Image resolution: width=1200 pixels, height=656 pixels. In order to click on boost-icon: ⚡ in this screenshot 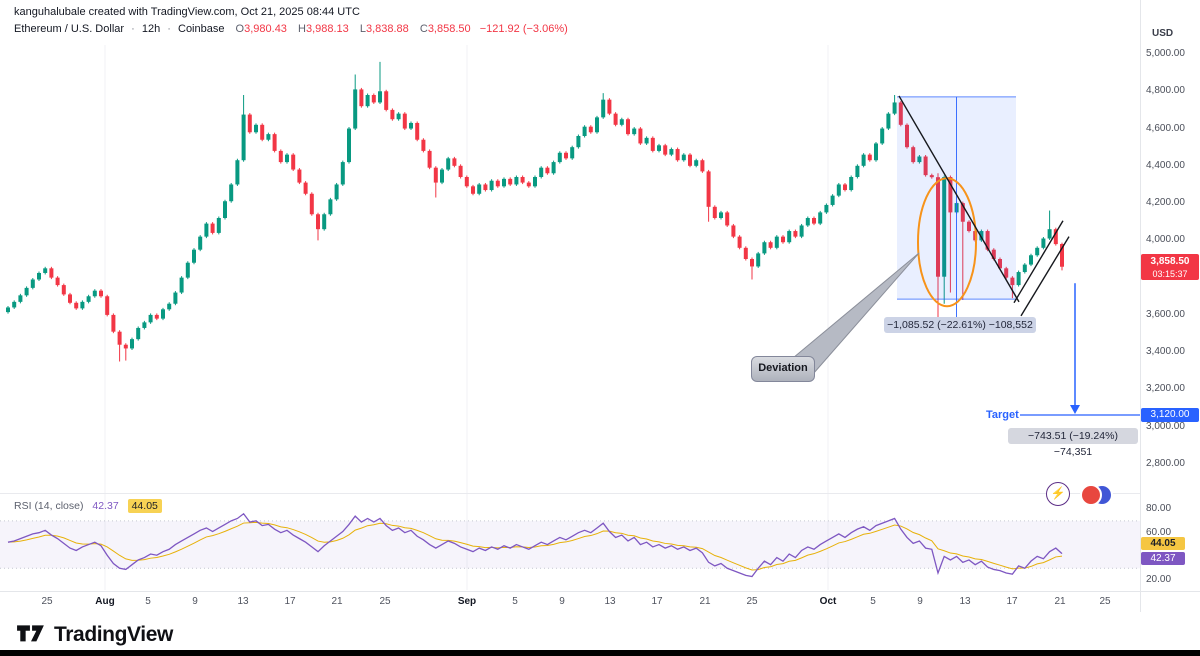, I will do `click(1058, 494)`.